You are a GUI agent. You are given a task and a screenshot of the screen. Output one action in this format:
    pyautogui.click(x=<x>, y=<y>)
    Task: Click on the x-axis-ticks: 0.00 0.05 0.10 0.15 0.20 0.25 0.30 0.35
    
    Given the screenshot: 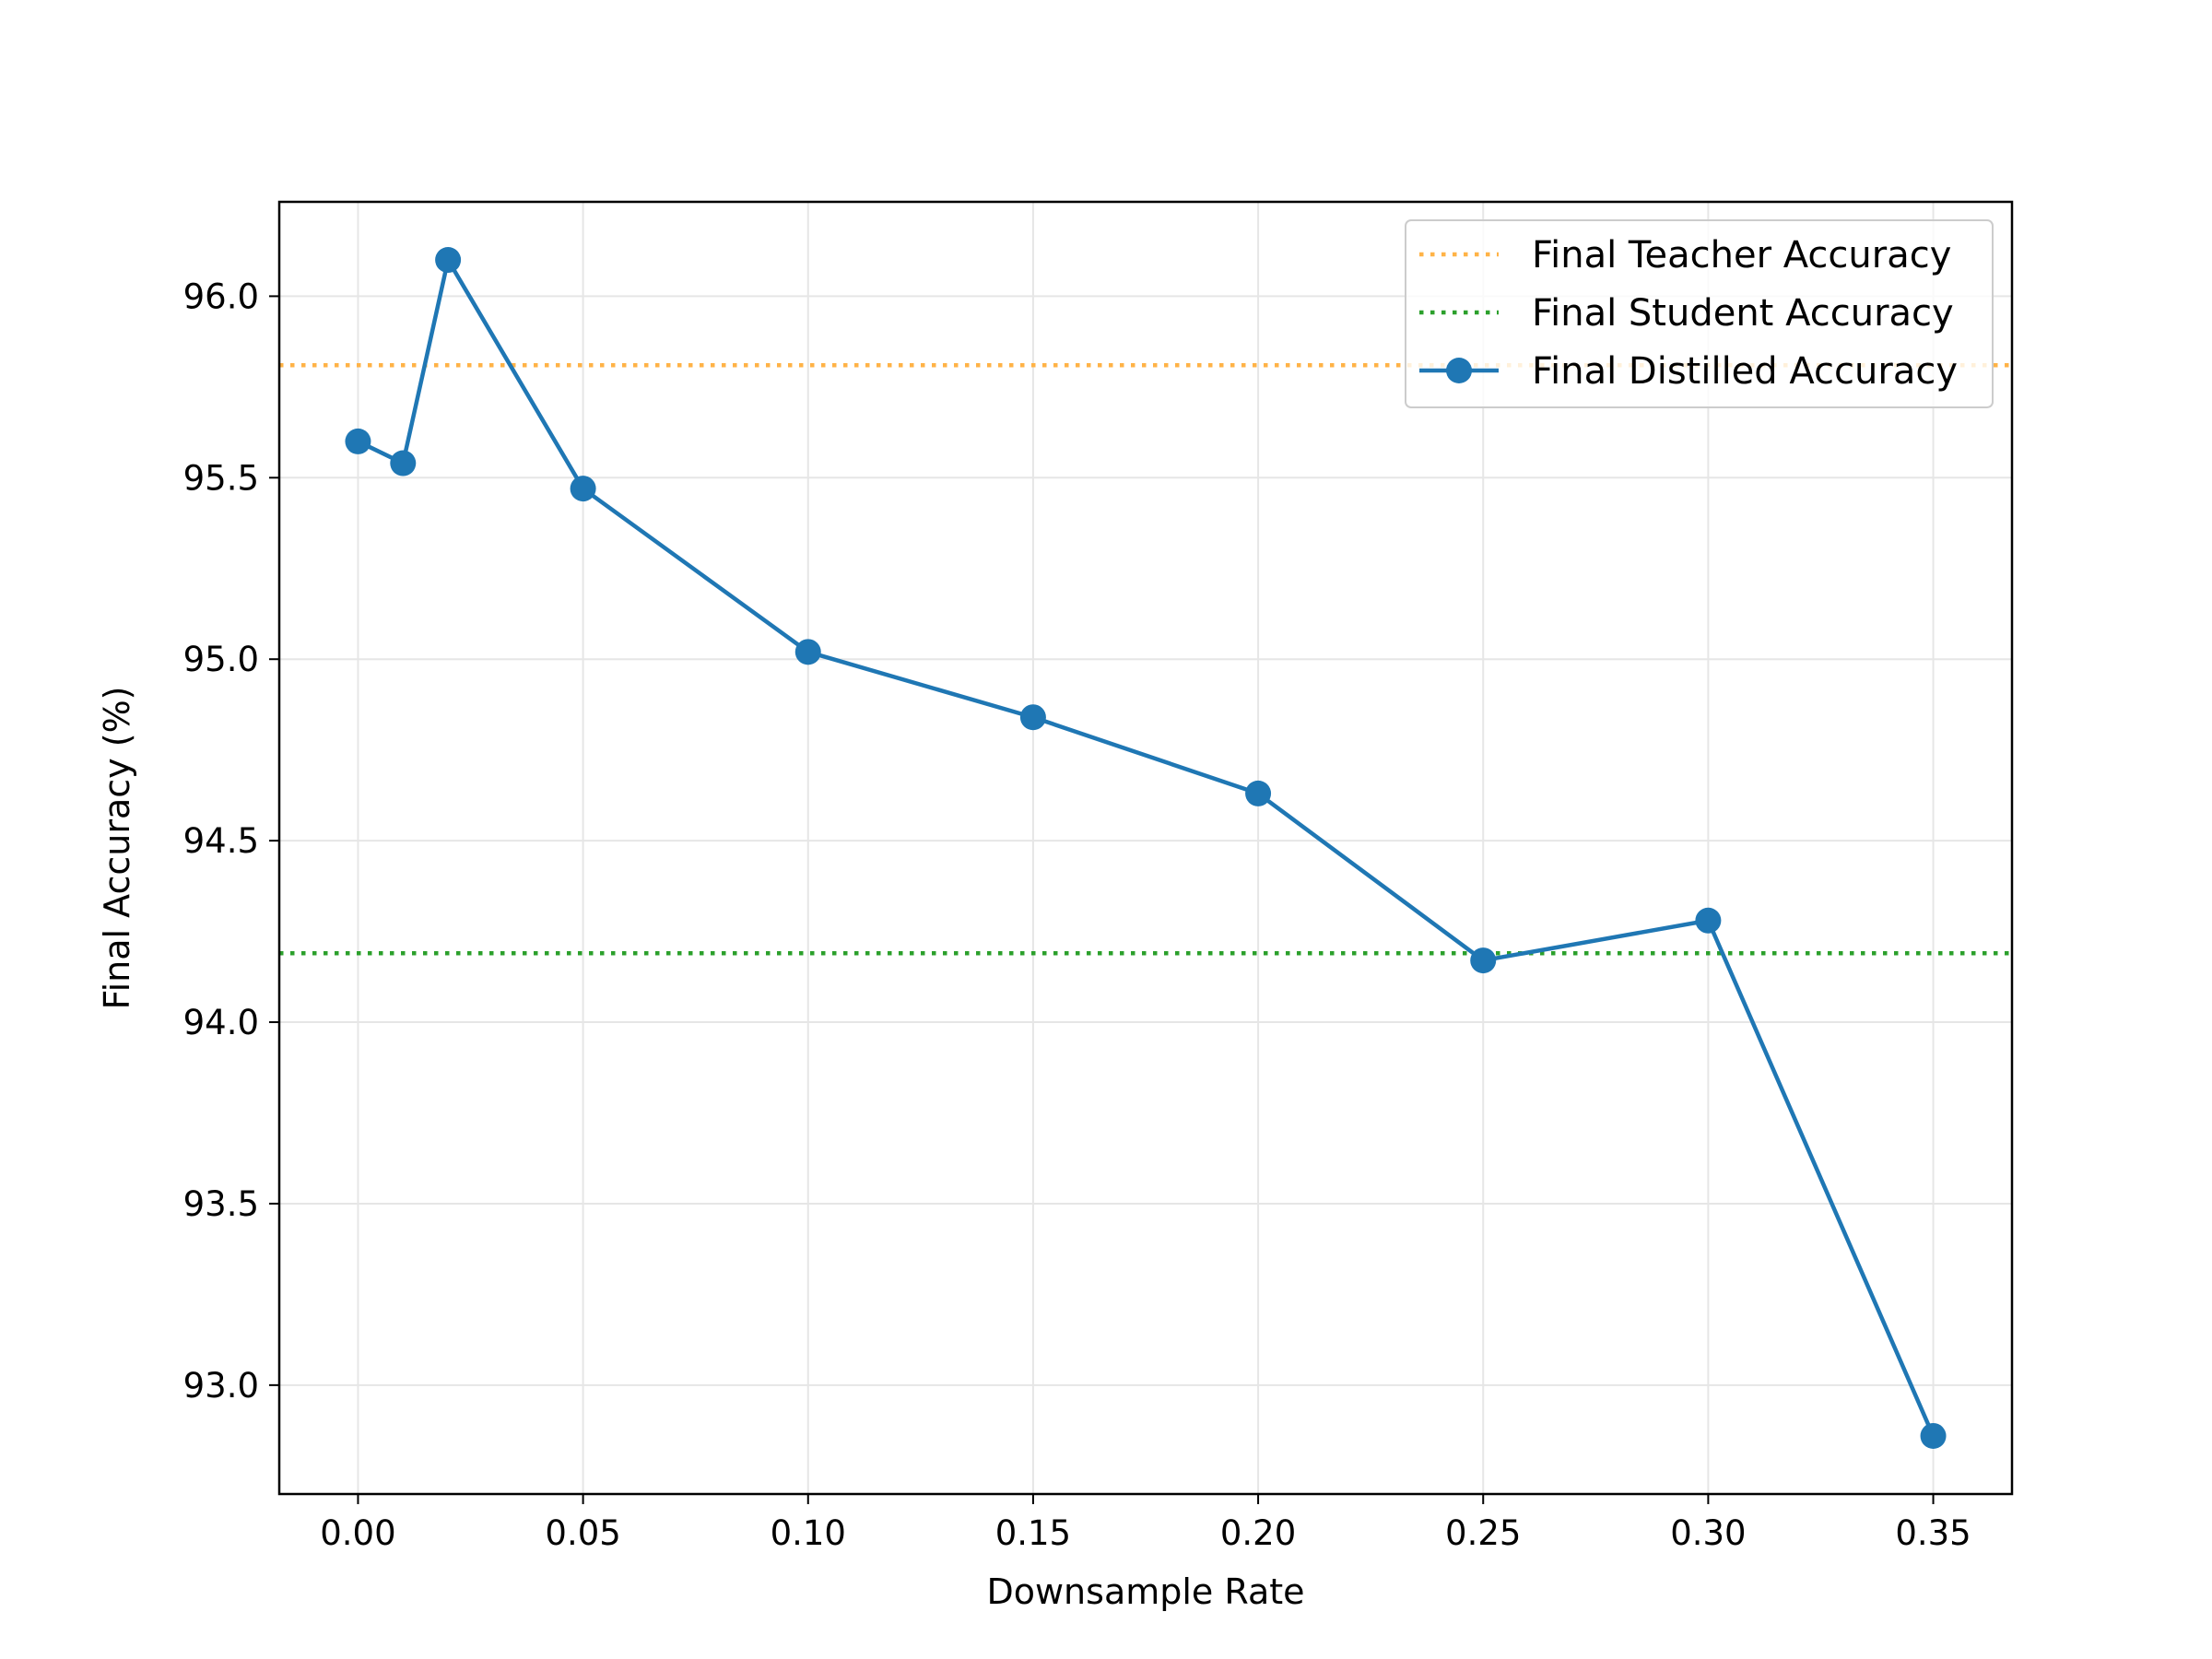 What is the action you would take?
    pyautogui.click(x=1145, y=1523)
    